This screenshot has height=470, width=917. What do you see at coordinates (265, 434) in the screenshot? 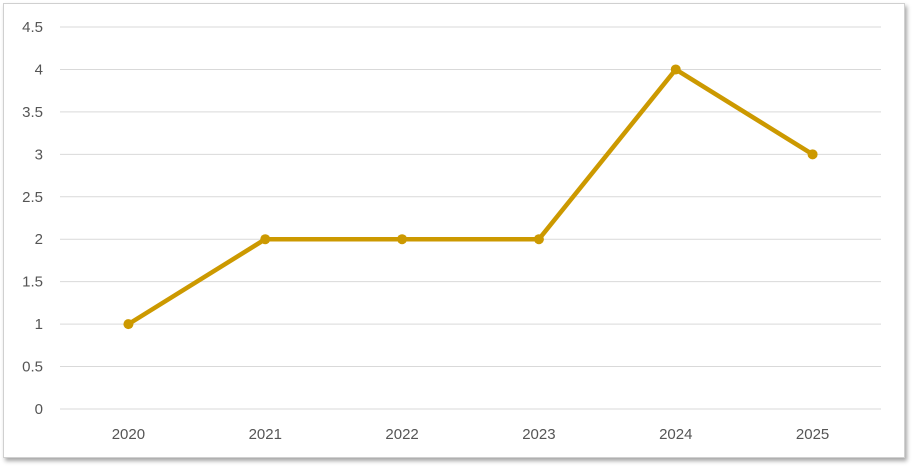
I see `x-tick-label: 2021` at bounding box center [265, 434].